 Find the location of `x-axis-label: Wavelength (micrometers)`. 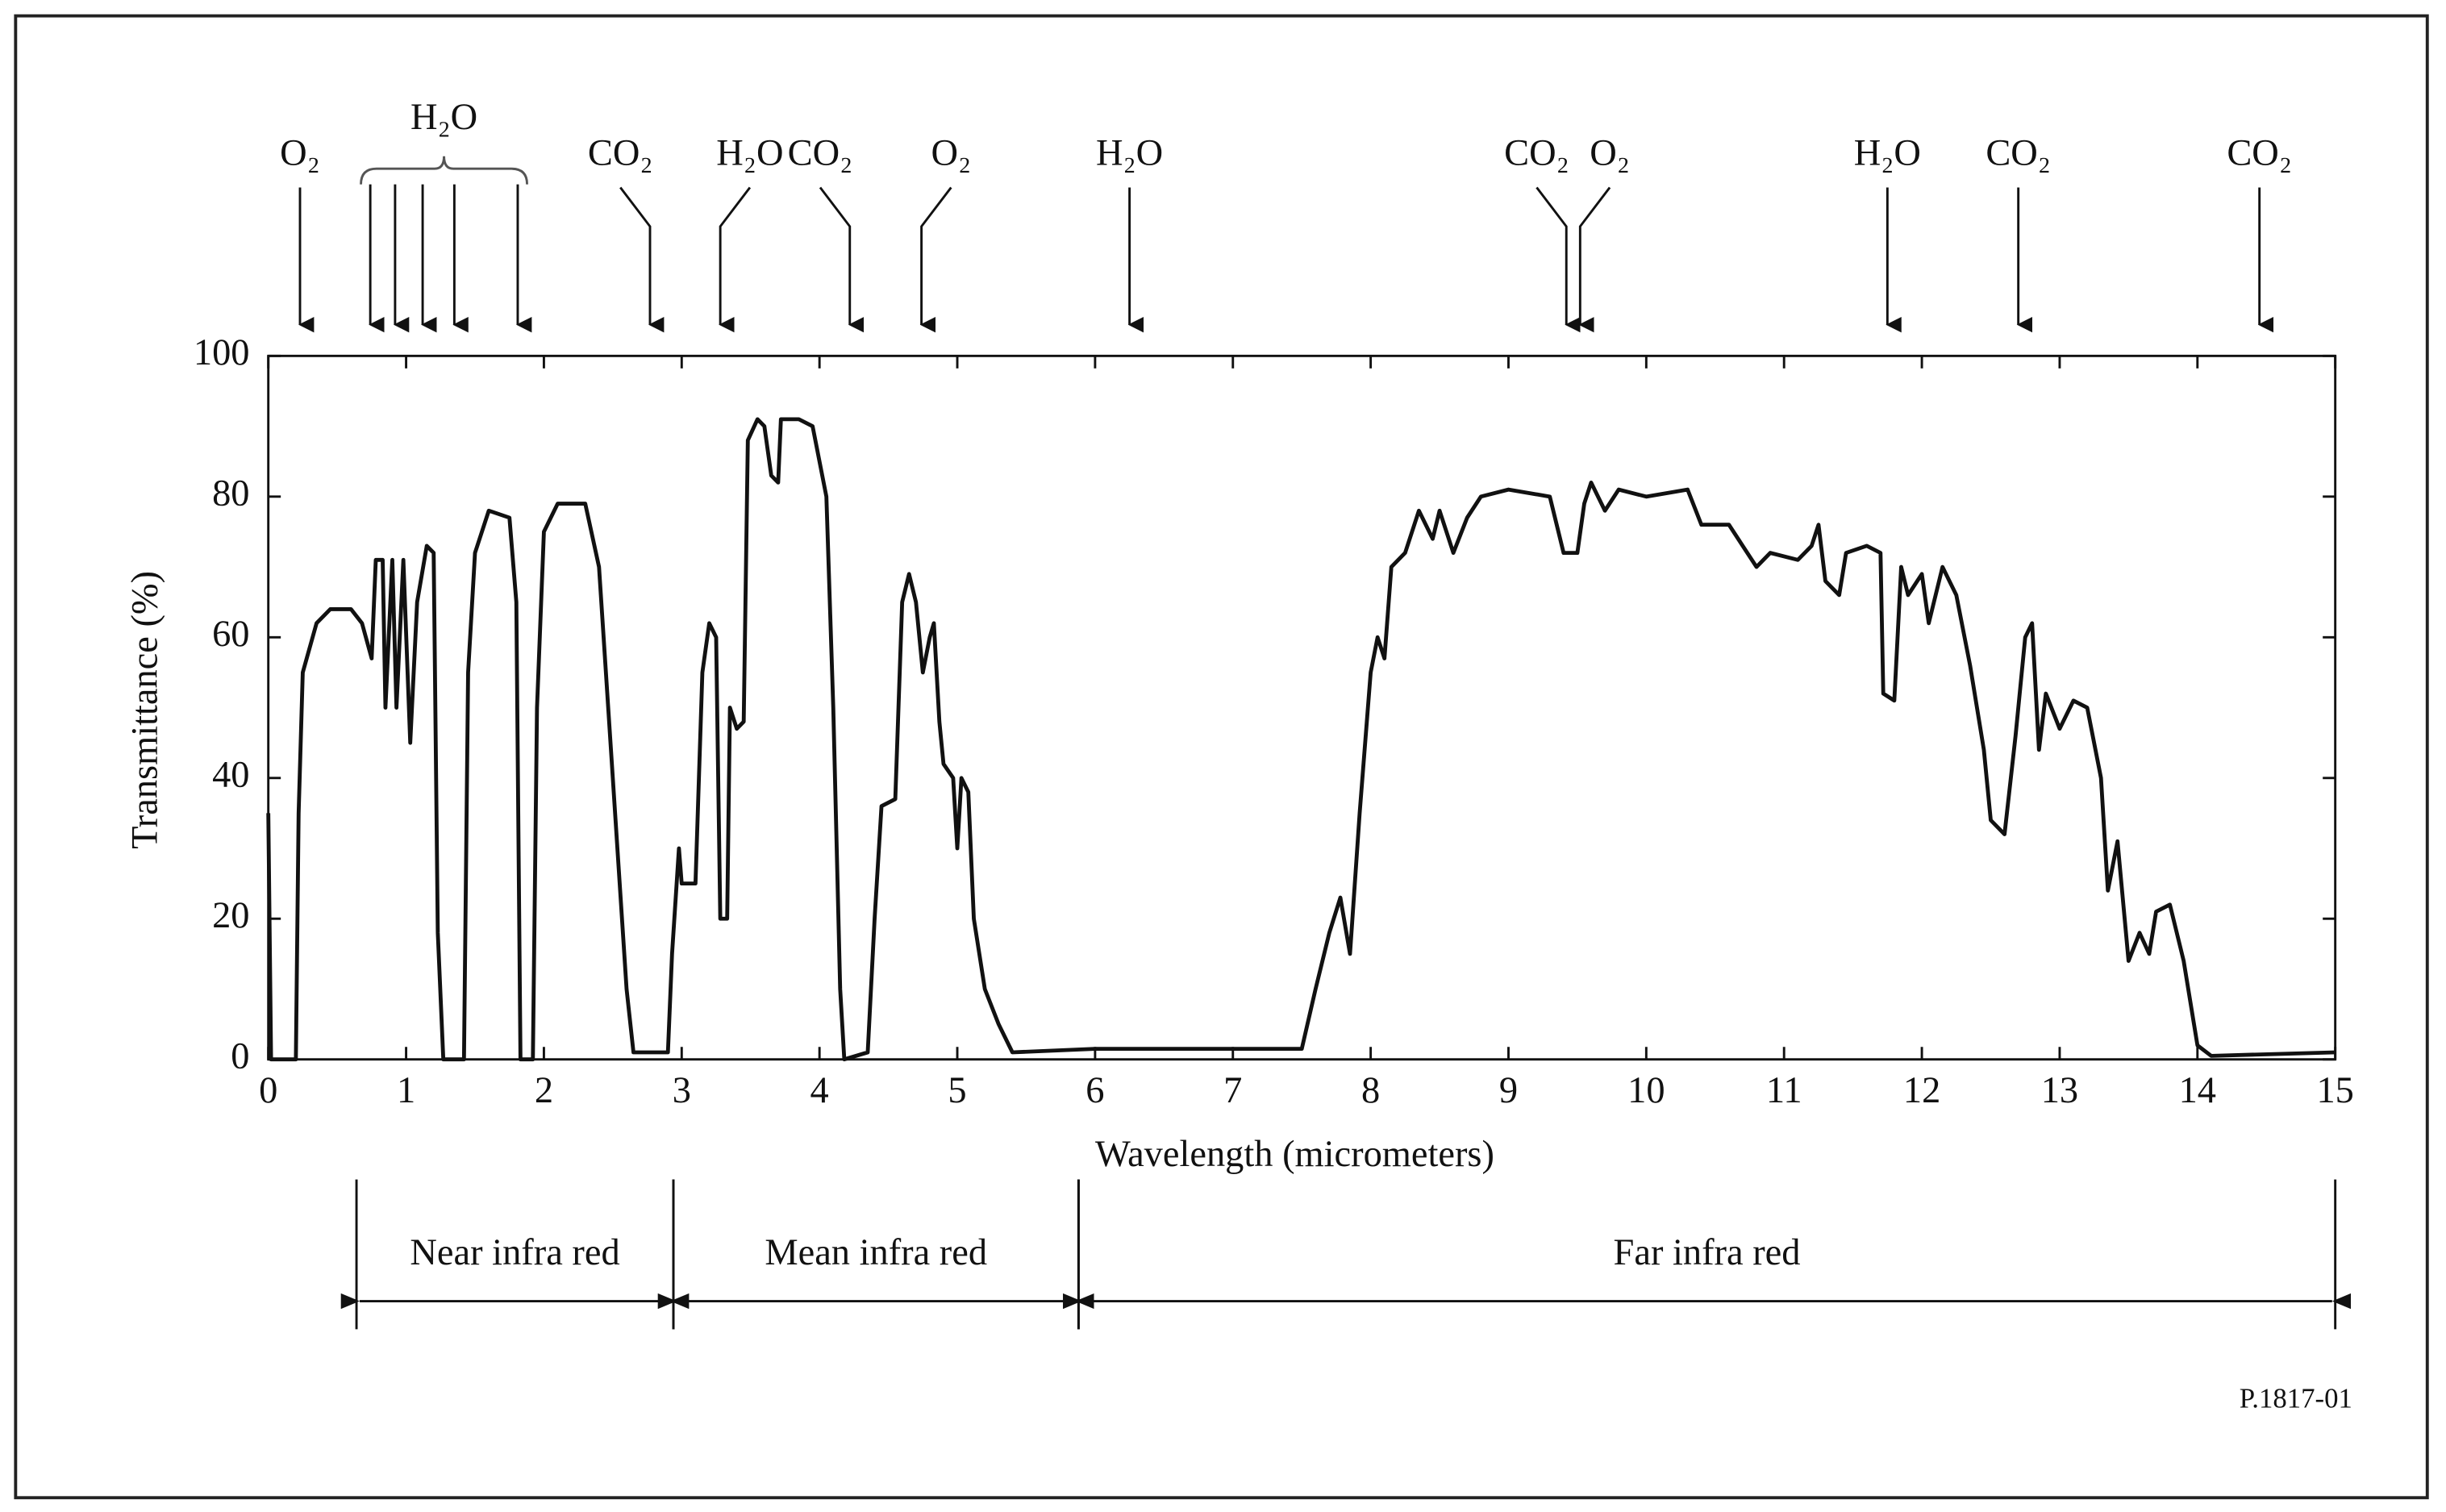

x-axis-label: Wavelength (micrometers) is located at coordinates (1295, 1154).